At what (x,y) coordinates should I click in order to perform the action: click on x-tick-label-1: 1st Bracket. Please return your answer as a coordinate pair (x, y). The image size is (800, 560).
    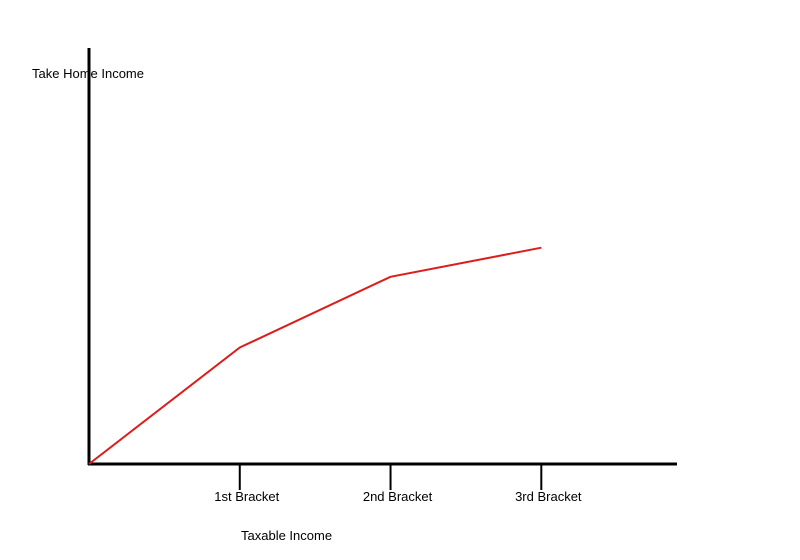
    Looking at the image, I should click on (246, 496).